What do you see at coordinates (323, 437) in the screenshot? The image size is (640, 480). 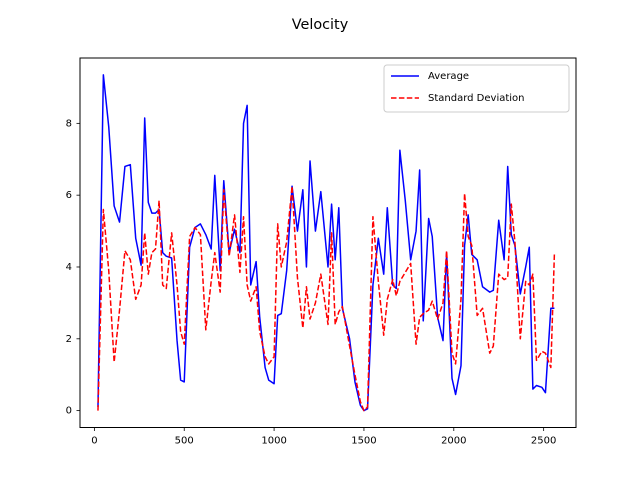 I see `x-axis: 0 500 1000 1500 2000 2500` at bounding box center [323, 437].